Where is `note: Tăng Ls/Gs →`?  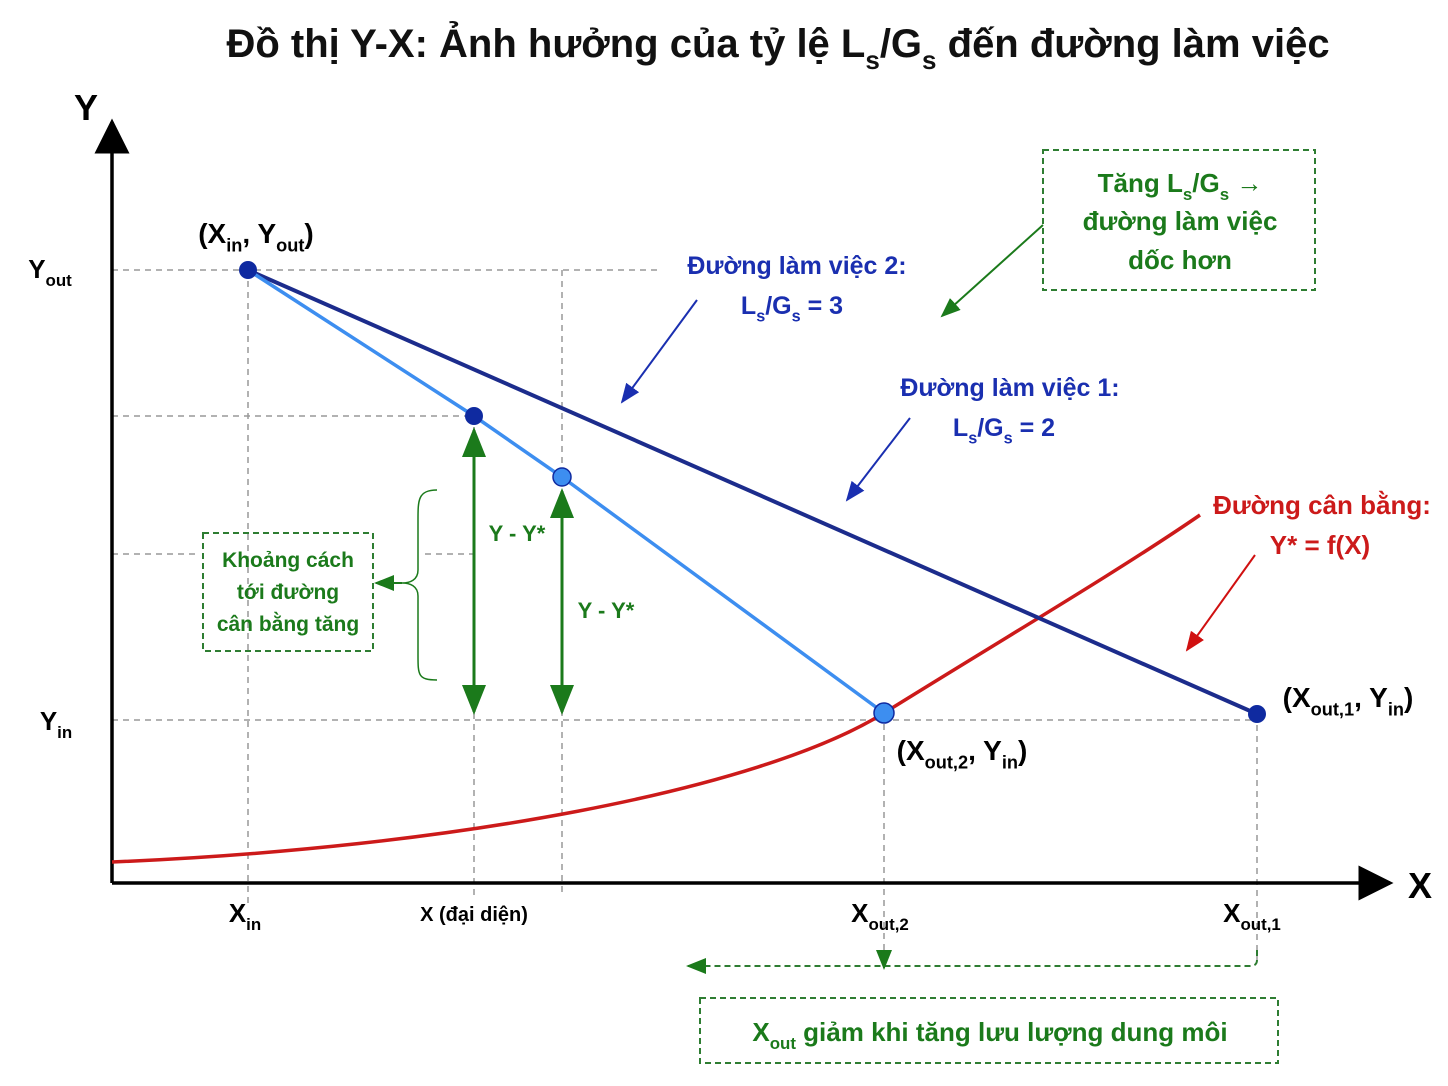
note: Tăng Ls/Gs → is located at coordinates (1180, 186).